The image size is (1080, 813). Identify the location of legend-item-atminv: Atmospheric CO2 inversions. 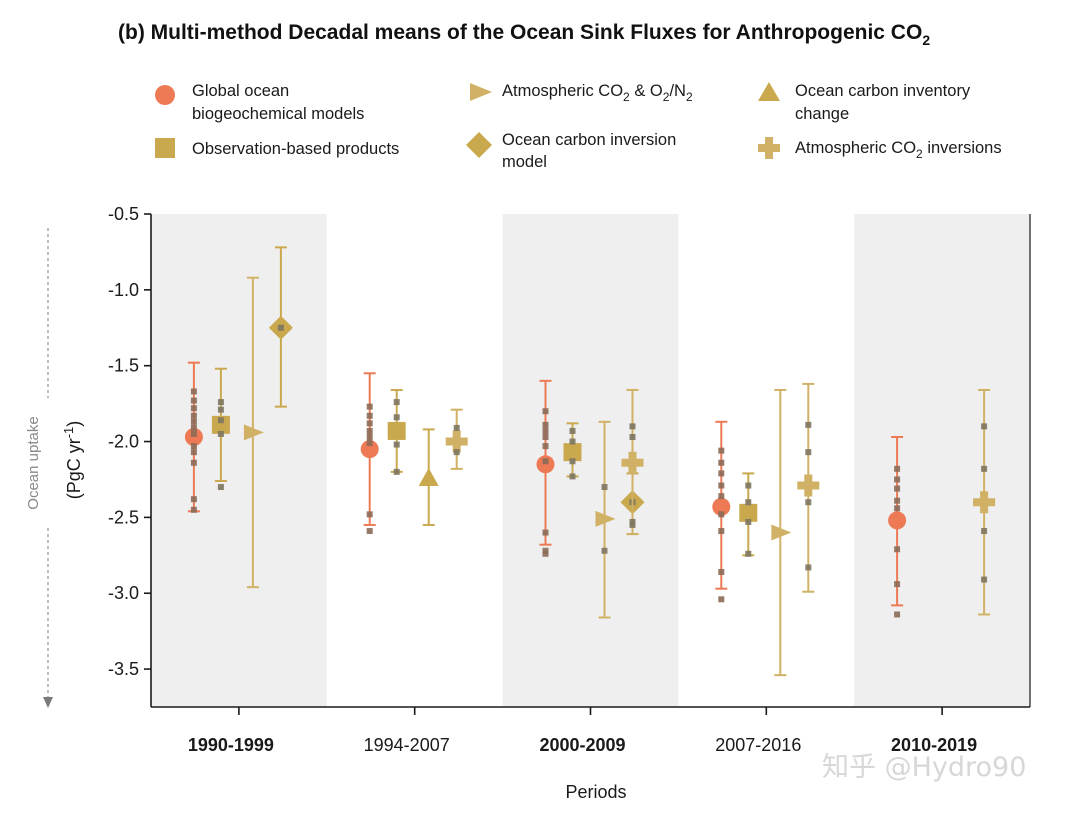
(880, 149).